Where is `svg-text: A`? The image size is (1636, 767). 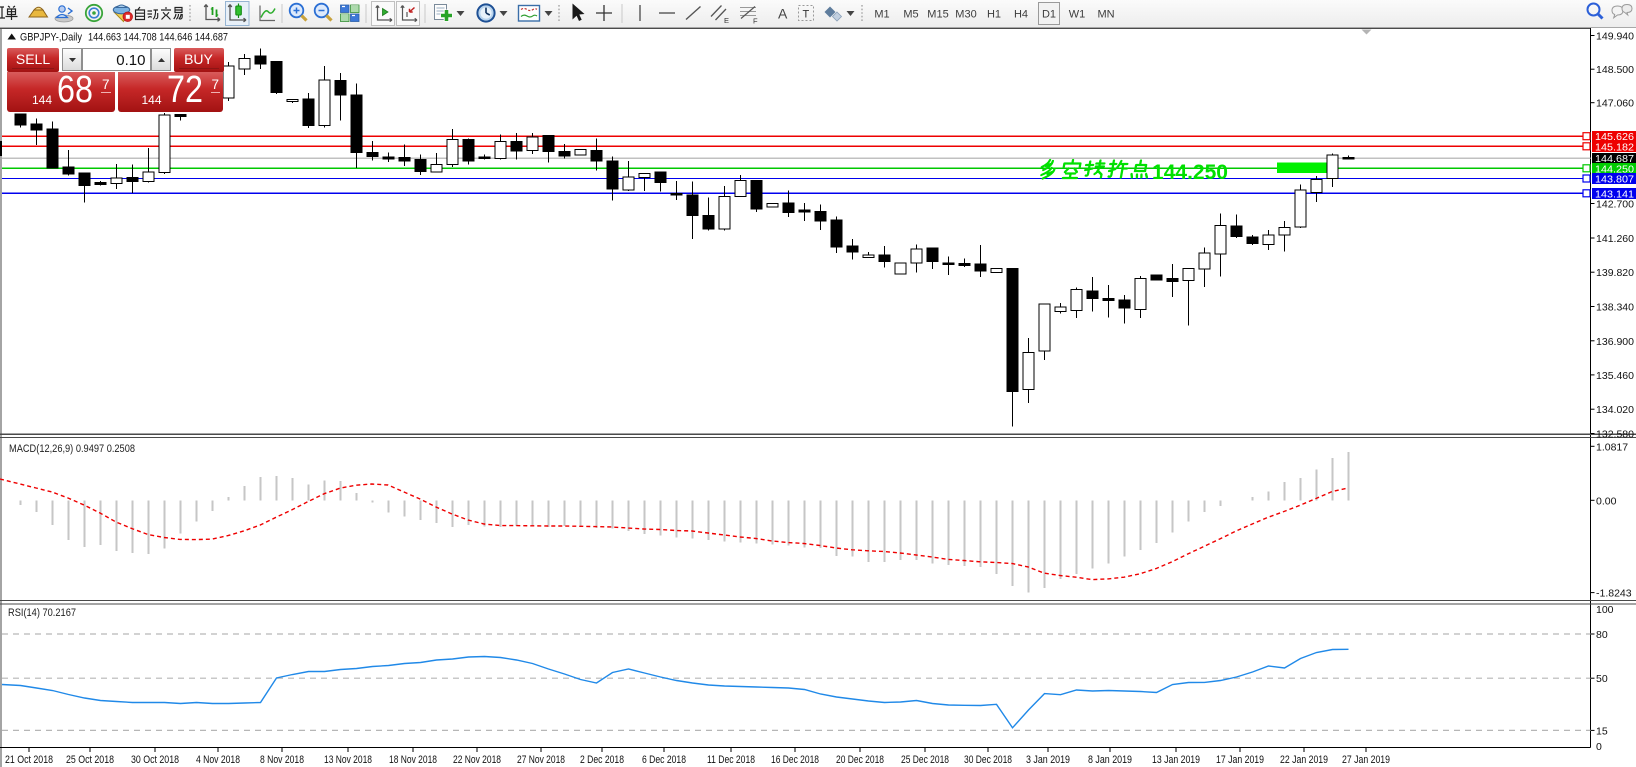
svg-text: A is located at coordinates (783, 14).